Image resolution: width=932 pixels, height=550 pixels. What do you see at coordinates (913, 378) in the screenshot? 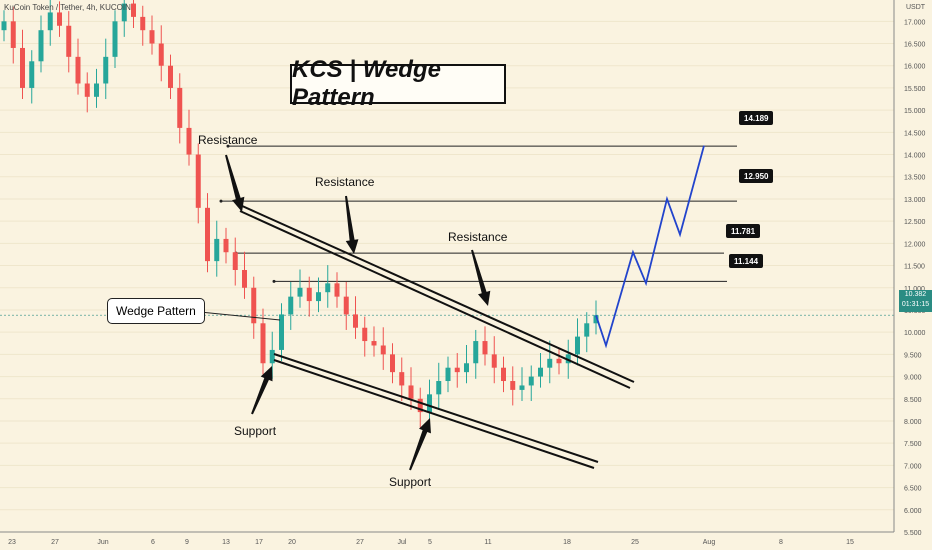
I see `y-tick-label: 9.000` at bounding box center [913, 378].